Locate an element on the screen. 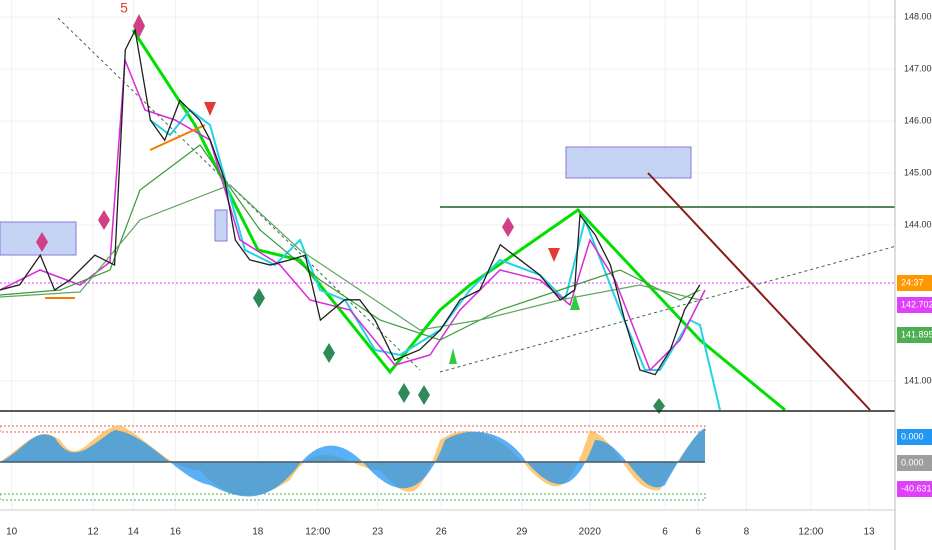  y-tick-label: 141.000 is located at coordinates (918, 380).